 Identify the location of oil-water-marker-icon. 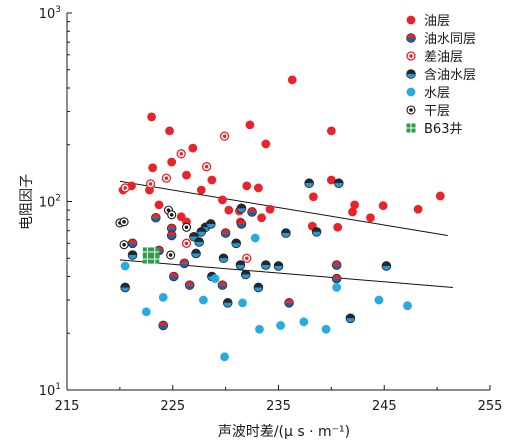
(411, 38).